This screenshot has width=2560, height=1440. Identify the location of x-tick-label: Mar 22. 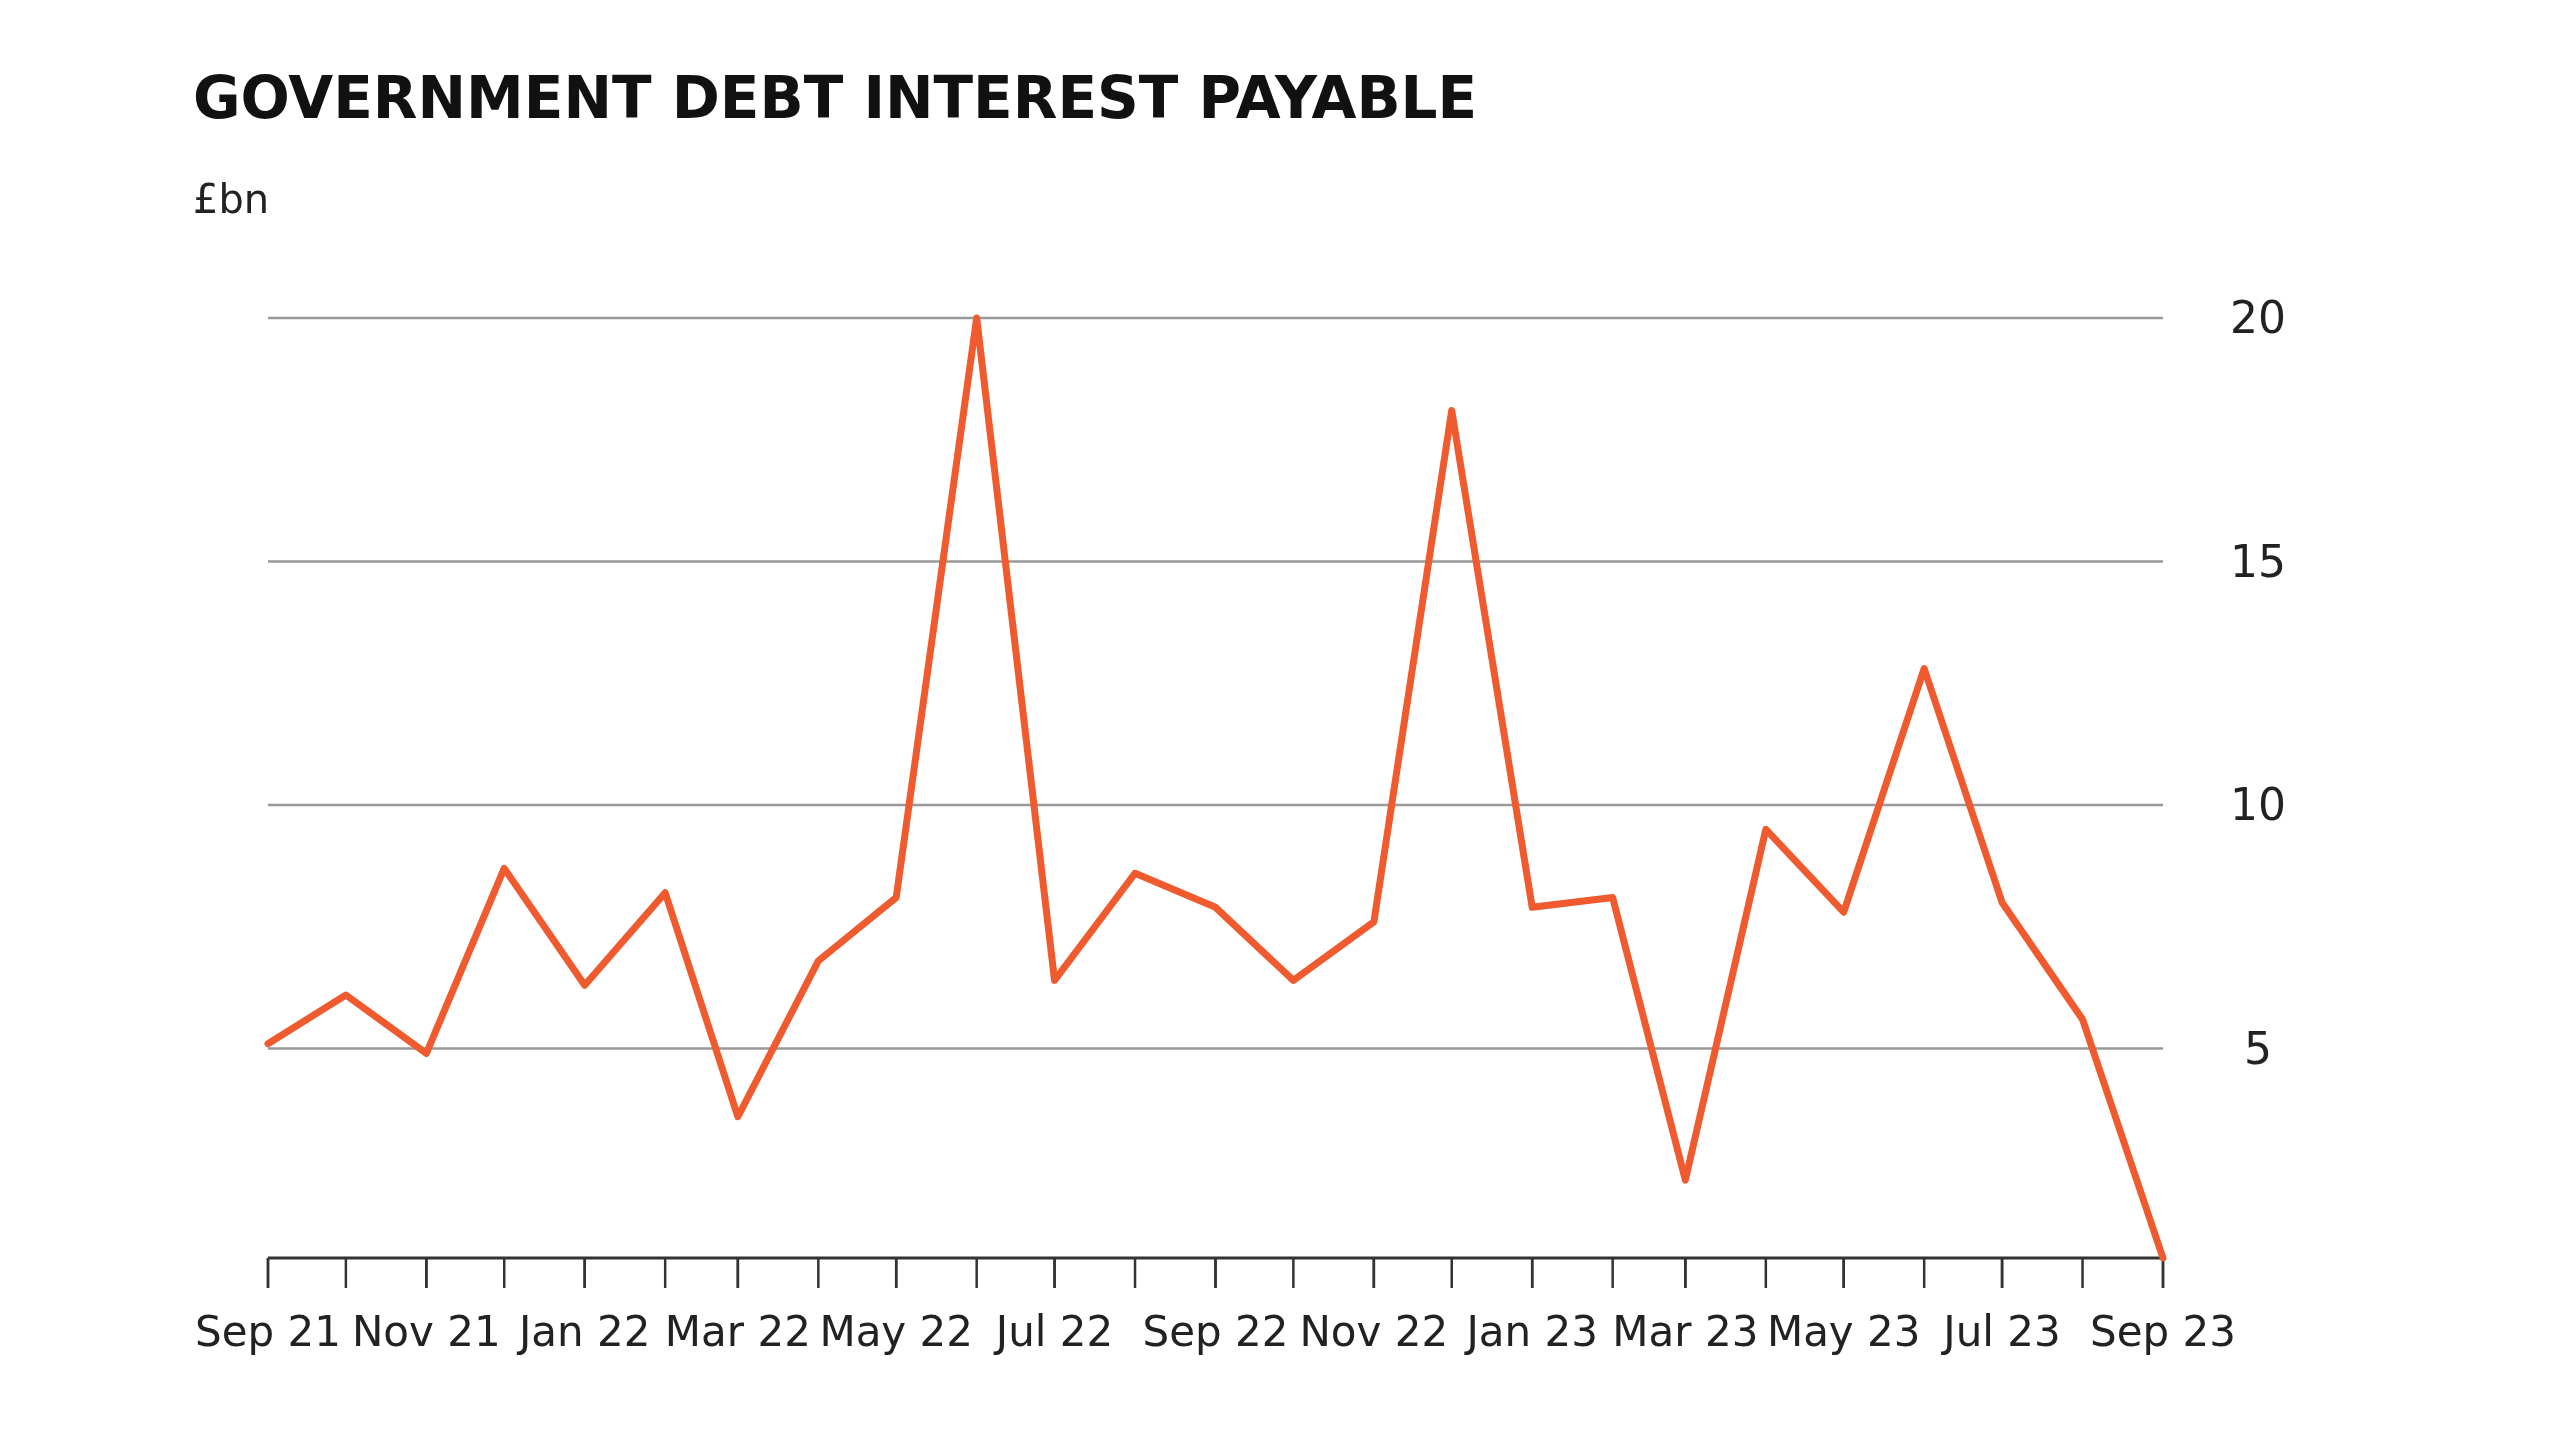
(737, 1331).